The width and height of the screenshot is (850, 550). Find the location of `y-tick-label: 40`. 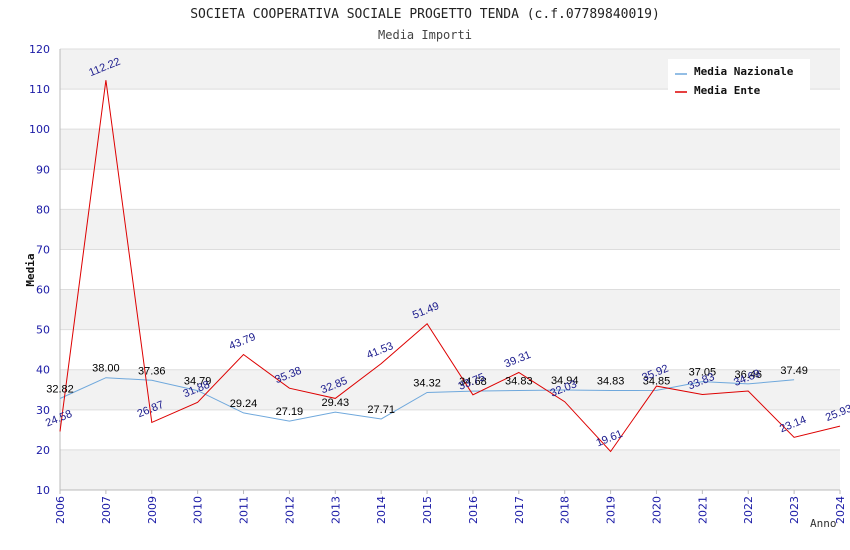

y-tick-label: 40 is located at coordinates (43, 370).